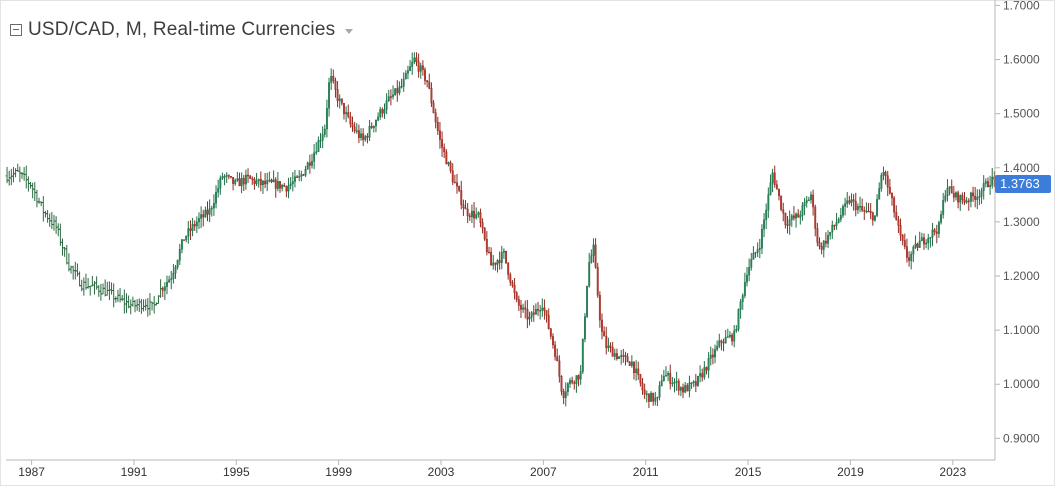 This screenshot has height=486, width=1055. What do you see at coordinates (16, 30) in the screenshot?
I see `collapse-square-icon` at bounding box center [16, 30].